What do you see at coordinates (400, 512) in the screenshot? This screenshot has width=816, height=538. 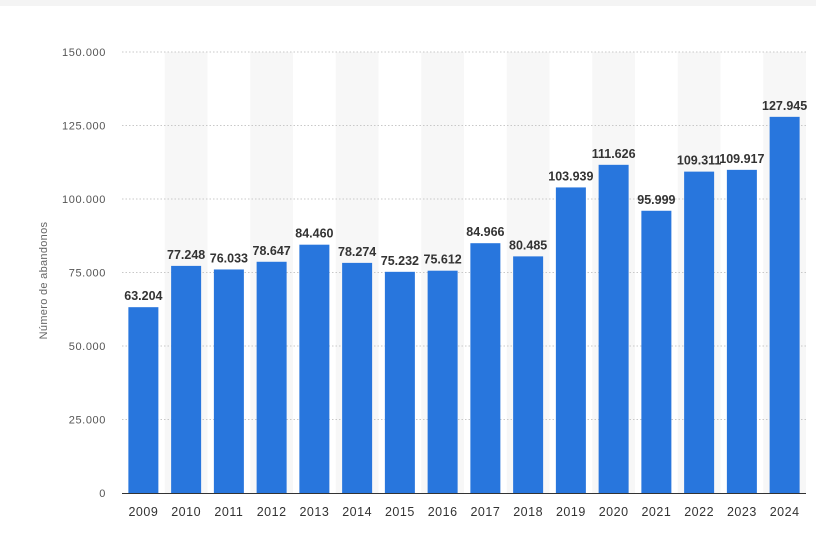 I see `x-tick-label: 2015` at bounding box center [400, 512].